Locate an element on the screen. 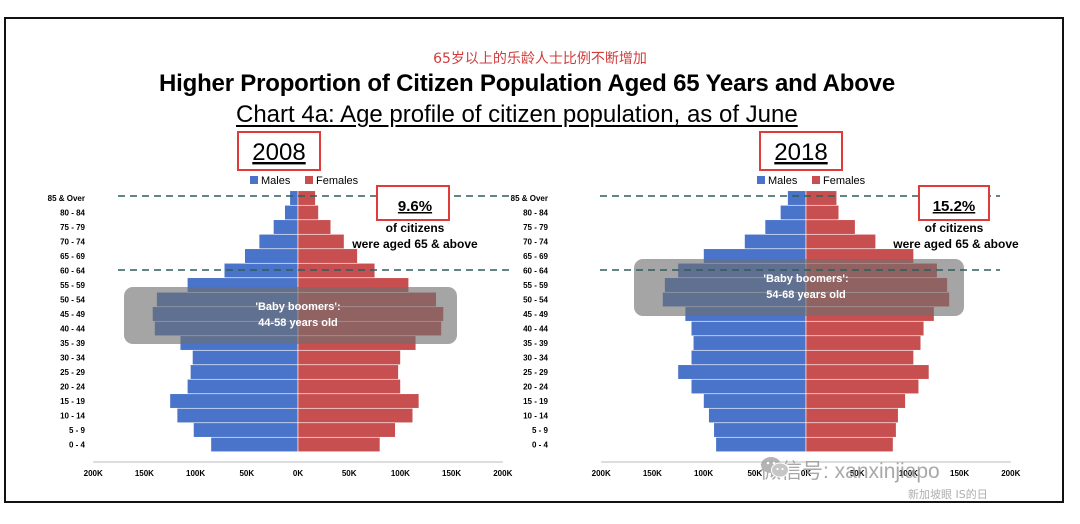 Image resolution: width=1080 pixels, height=524 pixels. year-label-box is located at coordinates (279, 151).